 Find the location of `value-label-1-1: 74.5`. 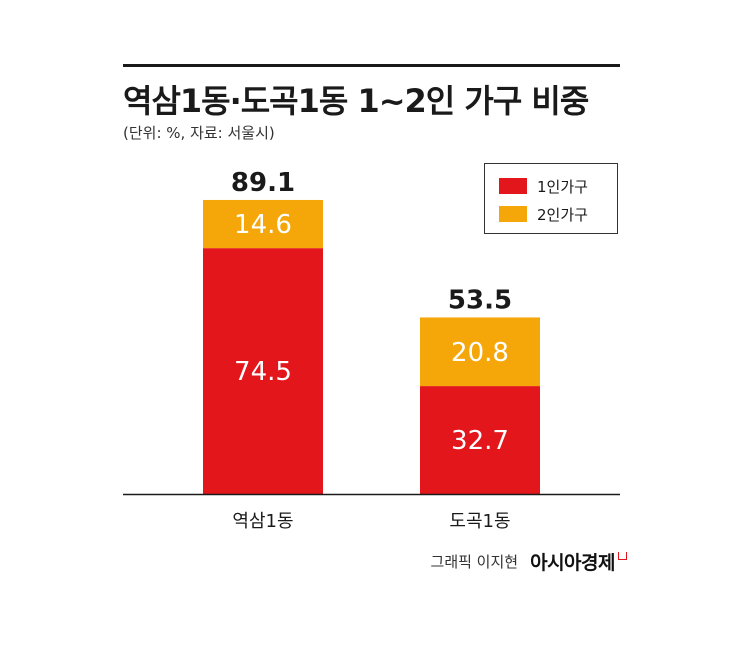

value-label-1-1: 74.5 is located at coordinates (263, 372).